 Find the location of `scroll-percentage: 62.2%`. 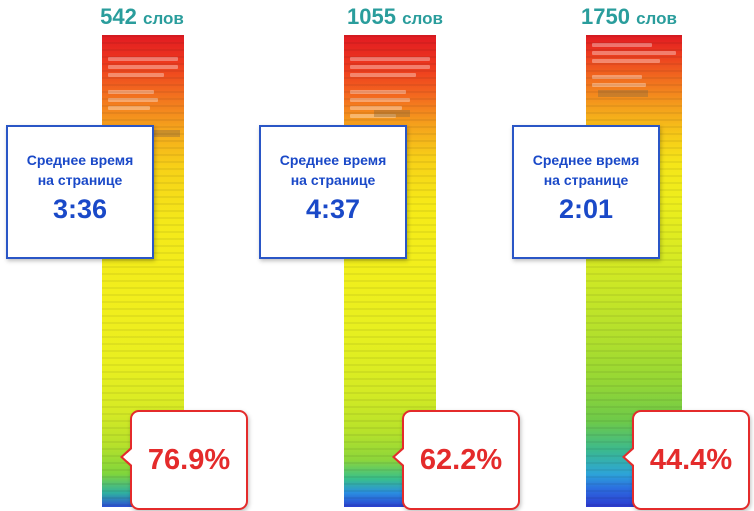

scroll-percentage: 62.2% is located at coordinates (461, 459).